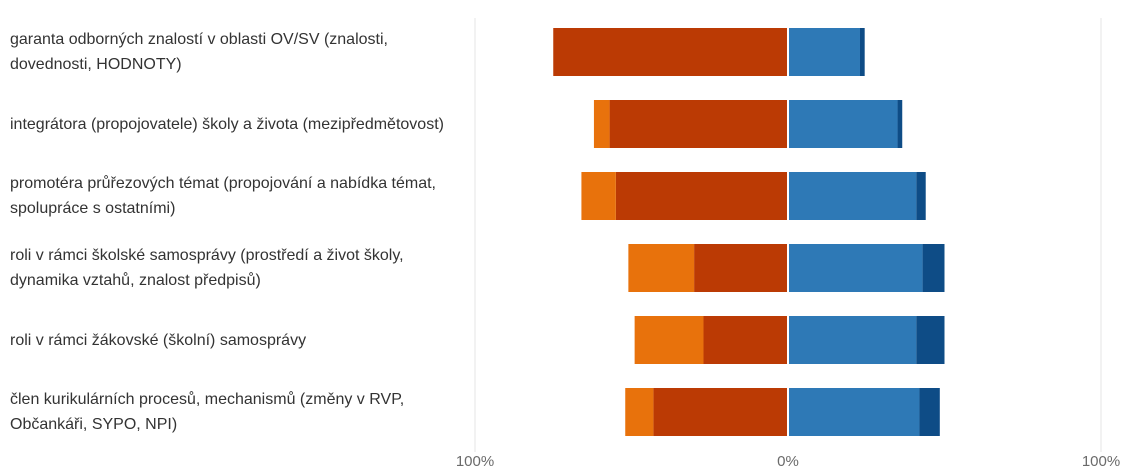 The width and height of the screenshot is (1122, 468). Describe the element at coordinates (639, 412) in the screenshot. I see `bar-row5-series1` at that location.